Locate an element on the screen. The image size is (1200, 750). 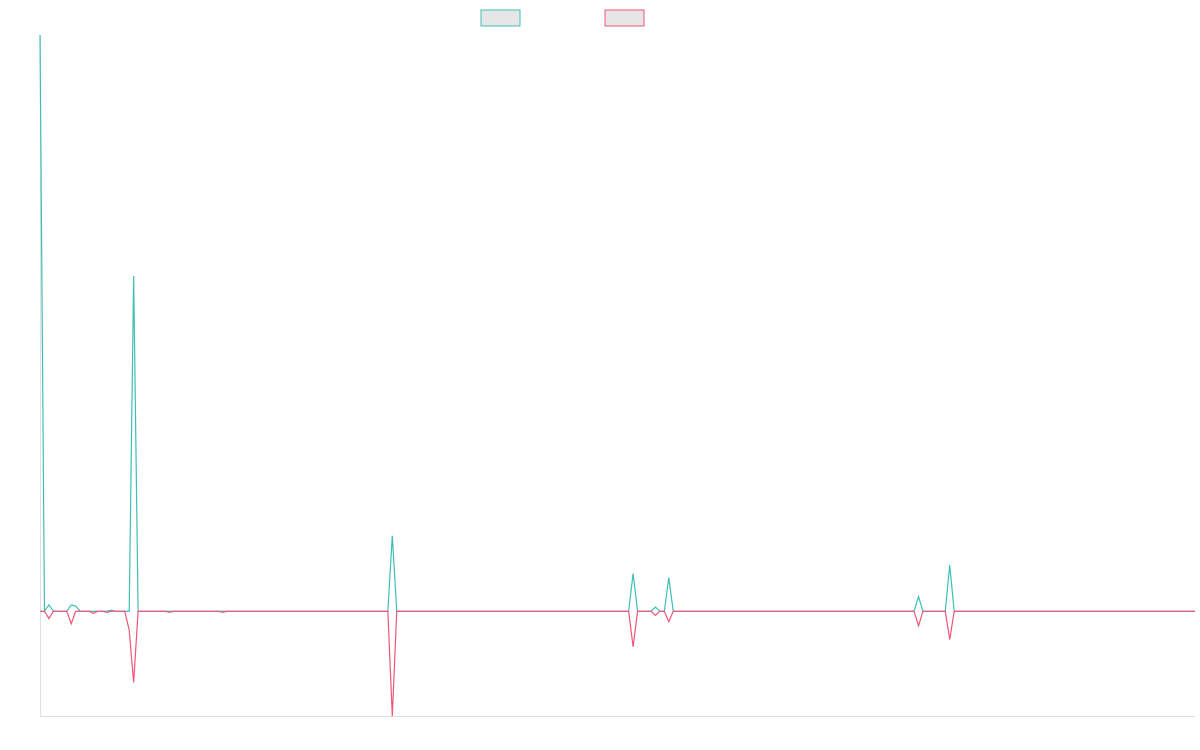
series-2-line is located at coordinates (617, 663).